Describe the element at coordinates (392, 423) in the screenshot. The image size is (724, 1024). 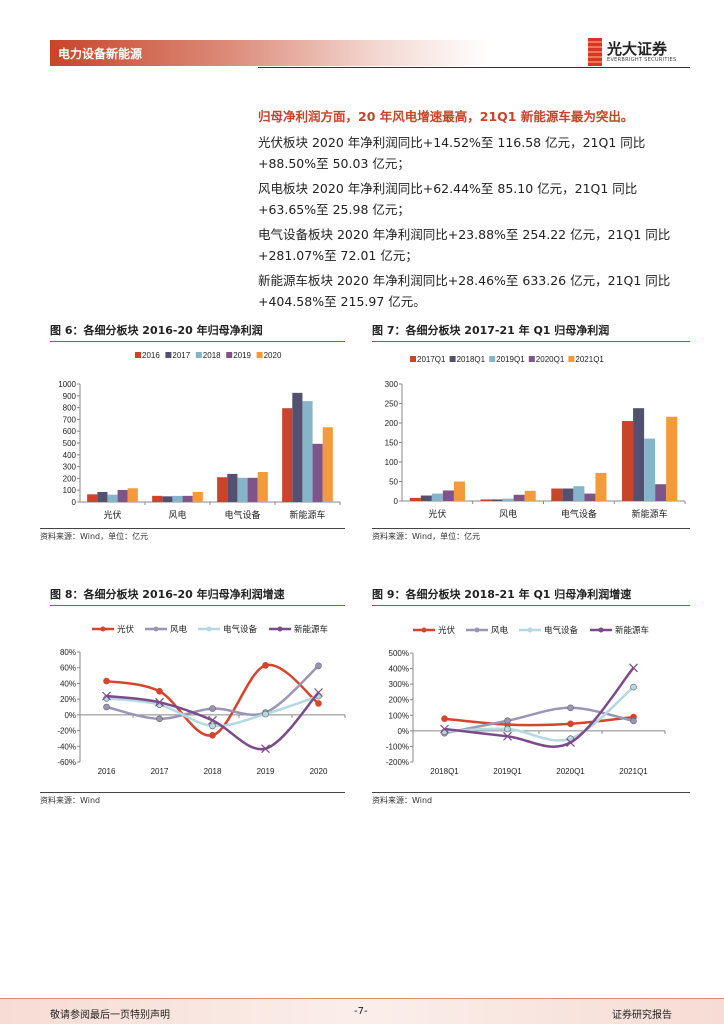
I see `y-tick-label: 200` at that location.